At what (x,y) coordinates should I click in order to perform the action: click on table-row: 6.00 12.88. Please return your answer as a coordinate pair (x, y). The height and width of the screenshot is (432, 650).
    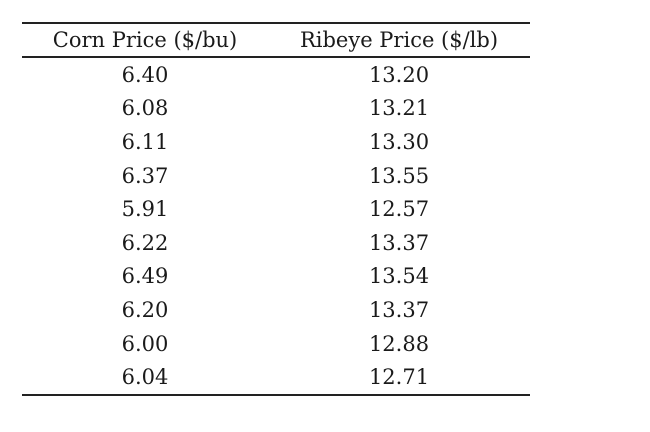
    Looking at the image, I should click on (276, 344).